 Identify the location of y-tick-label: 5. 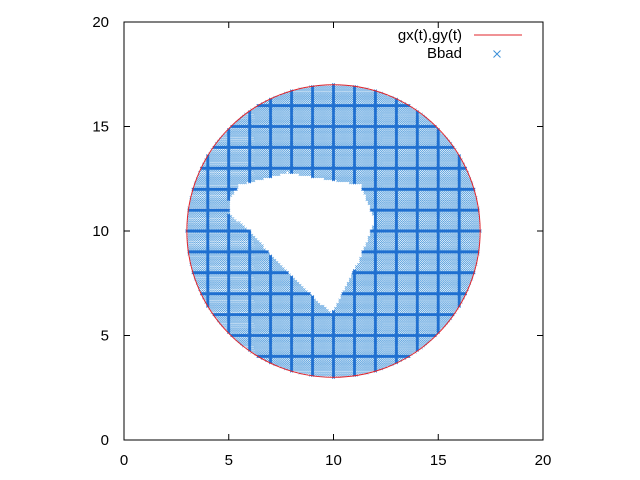
(105, 336).